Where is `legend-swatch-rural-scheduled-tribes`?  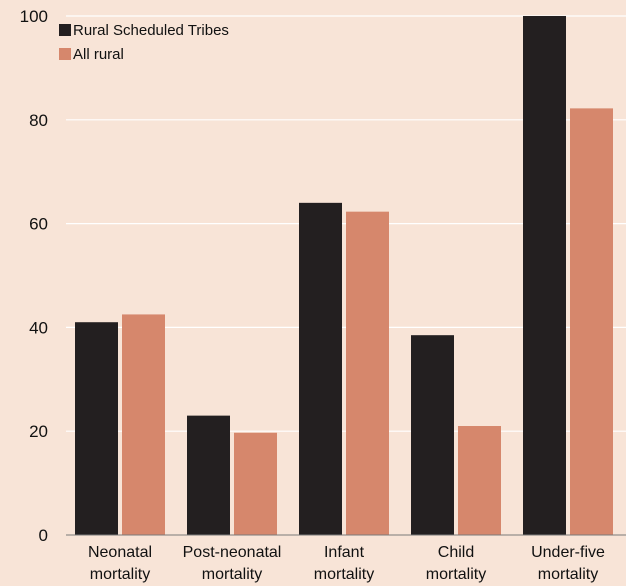
legend-swatch-rural-scheduled-tribes is located at coordinates (65, 30).